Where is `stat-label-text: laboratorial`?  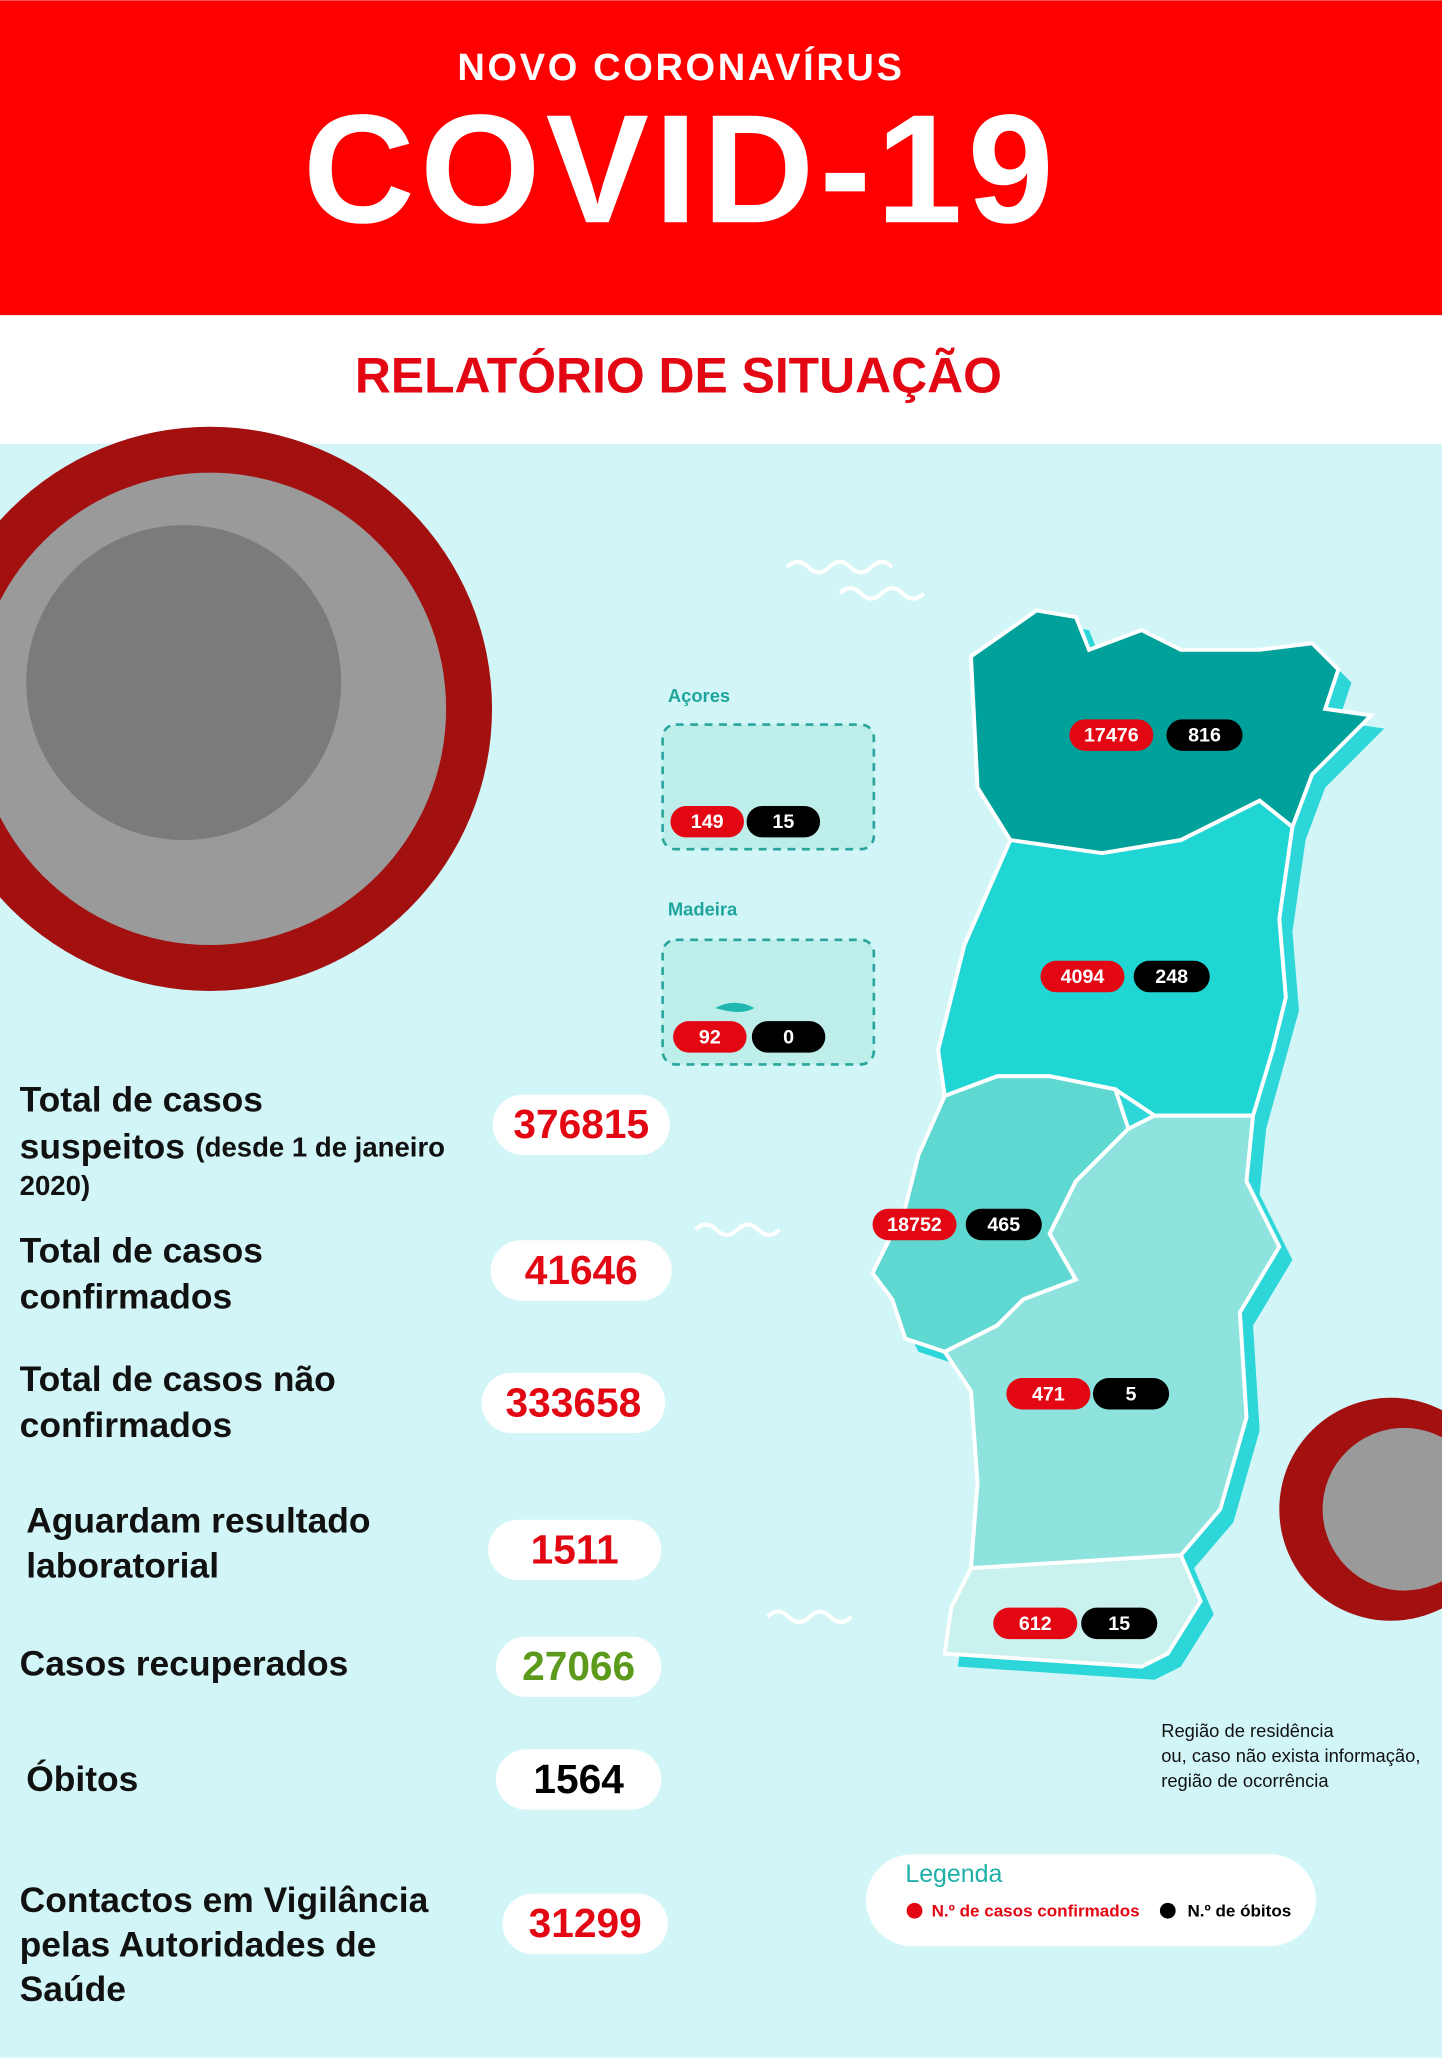
stat-label-text: laboratorial is located at coordinates (122, 1566).